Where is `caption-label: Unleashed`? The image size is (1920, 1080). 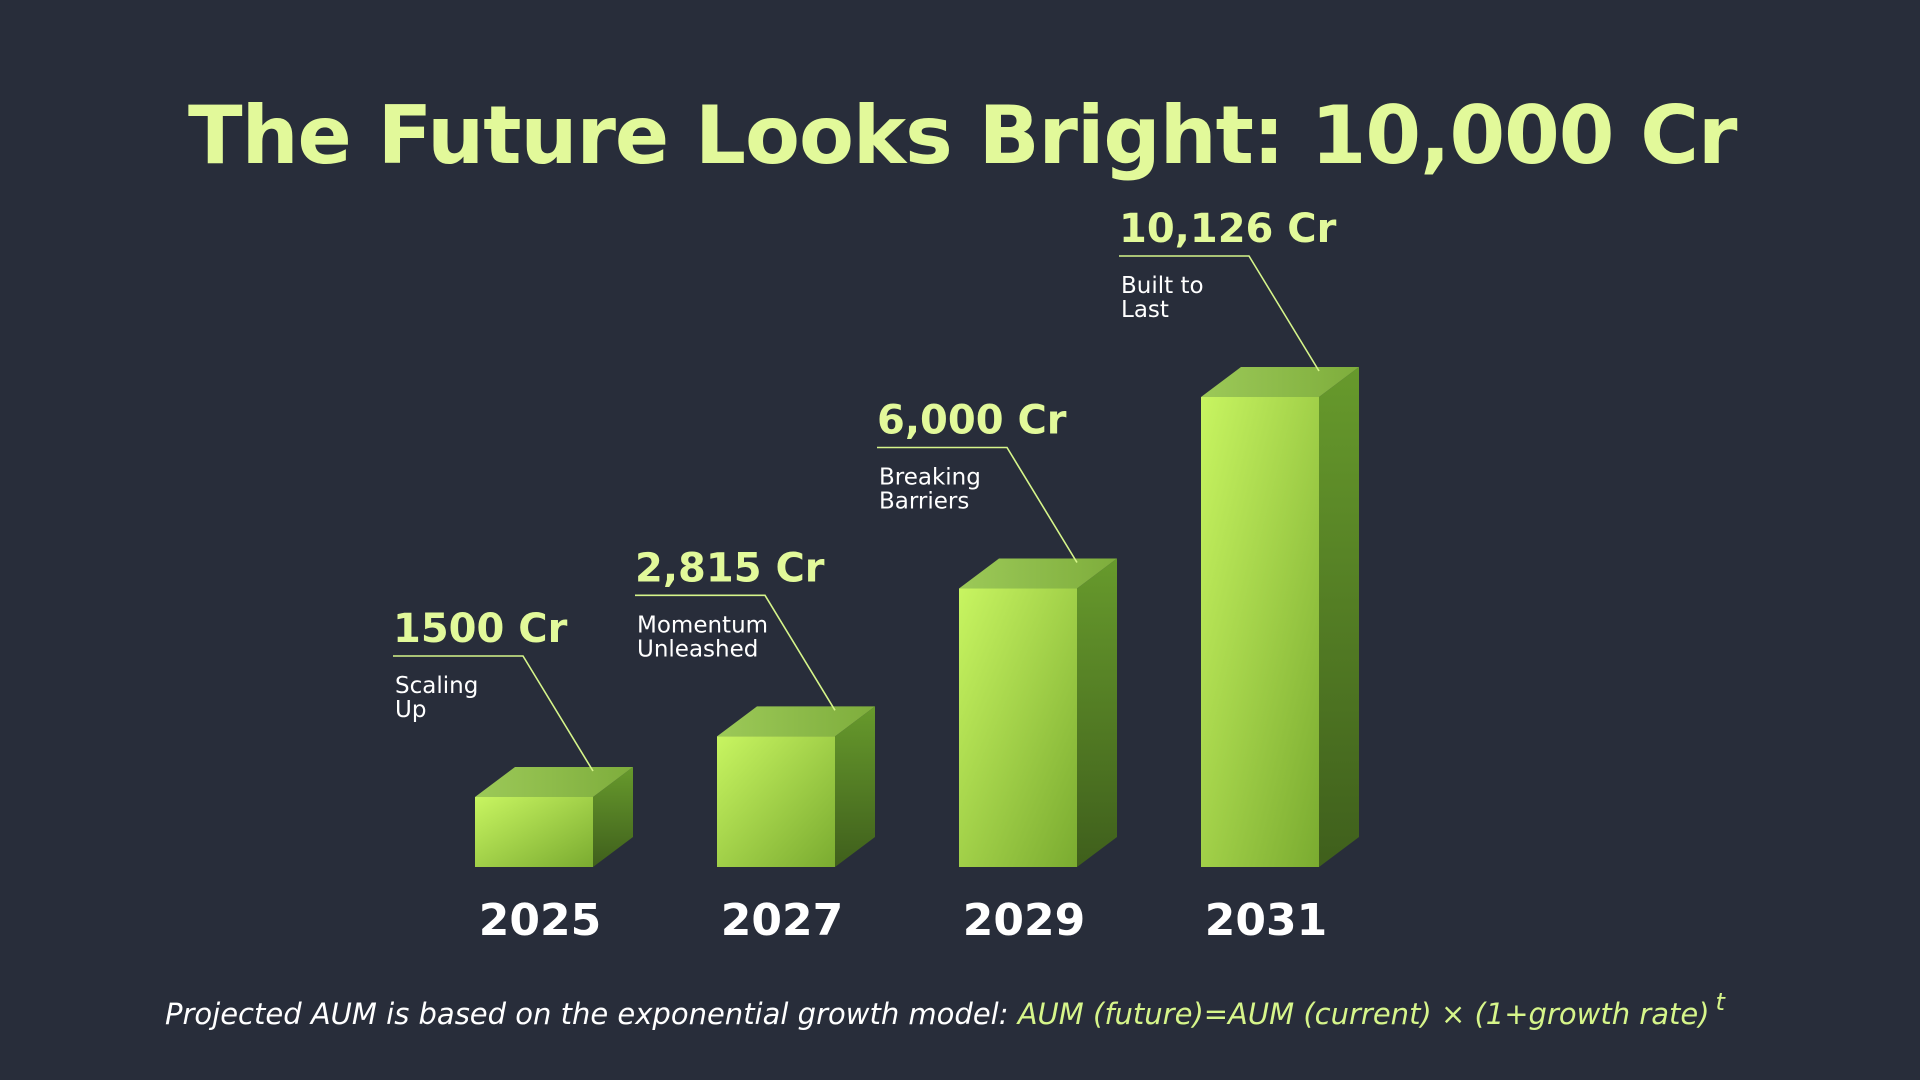
caption-label: Unleashed is located at coordinates (697, 649).